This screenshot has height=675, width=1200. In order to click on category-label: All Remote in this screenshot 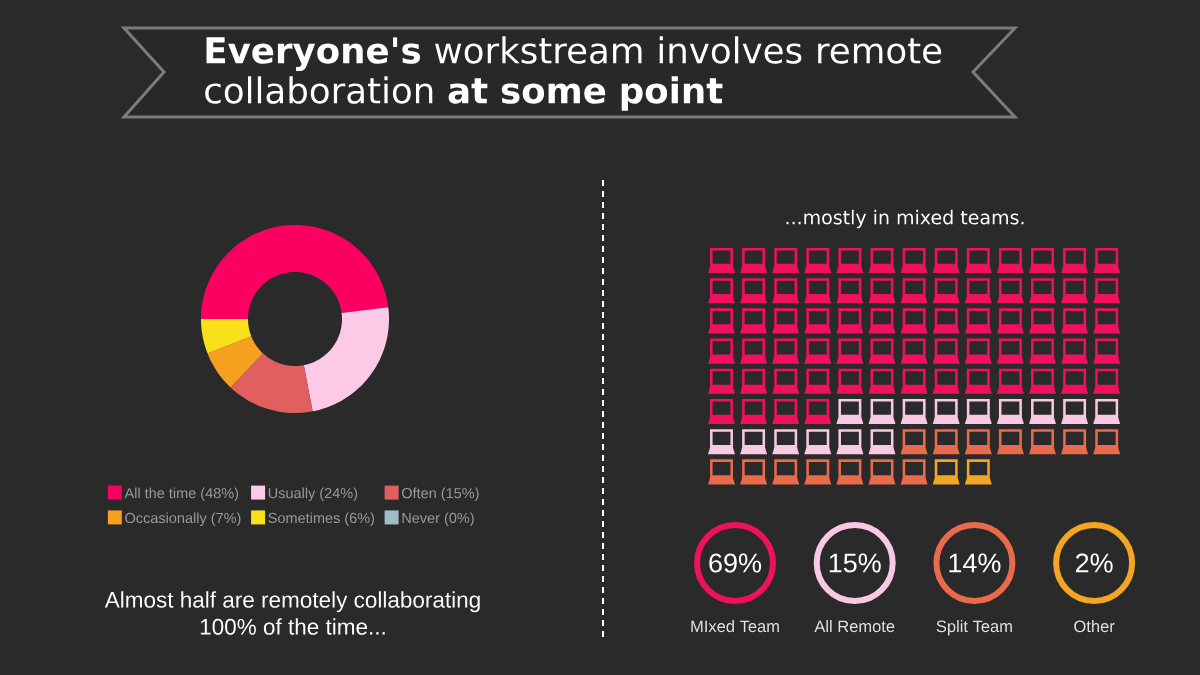, I will do `click(854, 626)`.